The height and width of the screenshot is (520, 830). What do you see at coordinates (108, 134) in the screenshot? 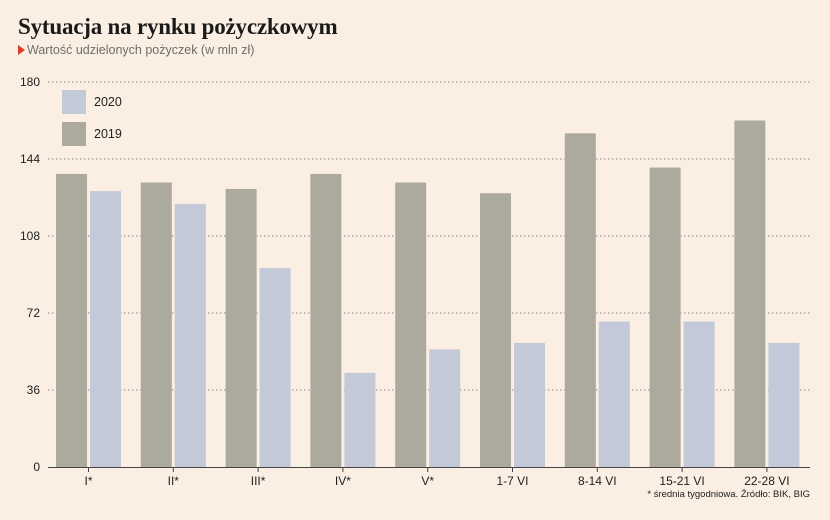
I see `legend-label-2019: 2019` at bounding box center [108, 134].